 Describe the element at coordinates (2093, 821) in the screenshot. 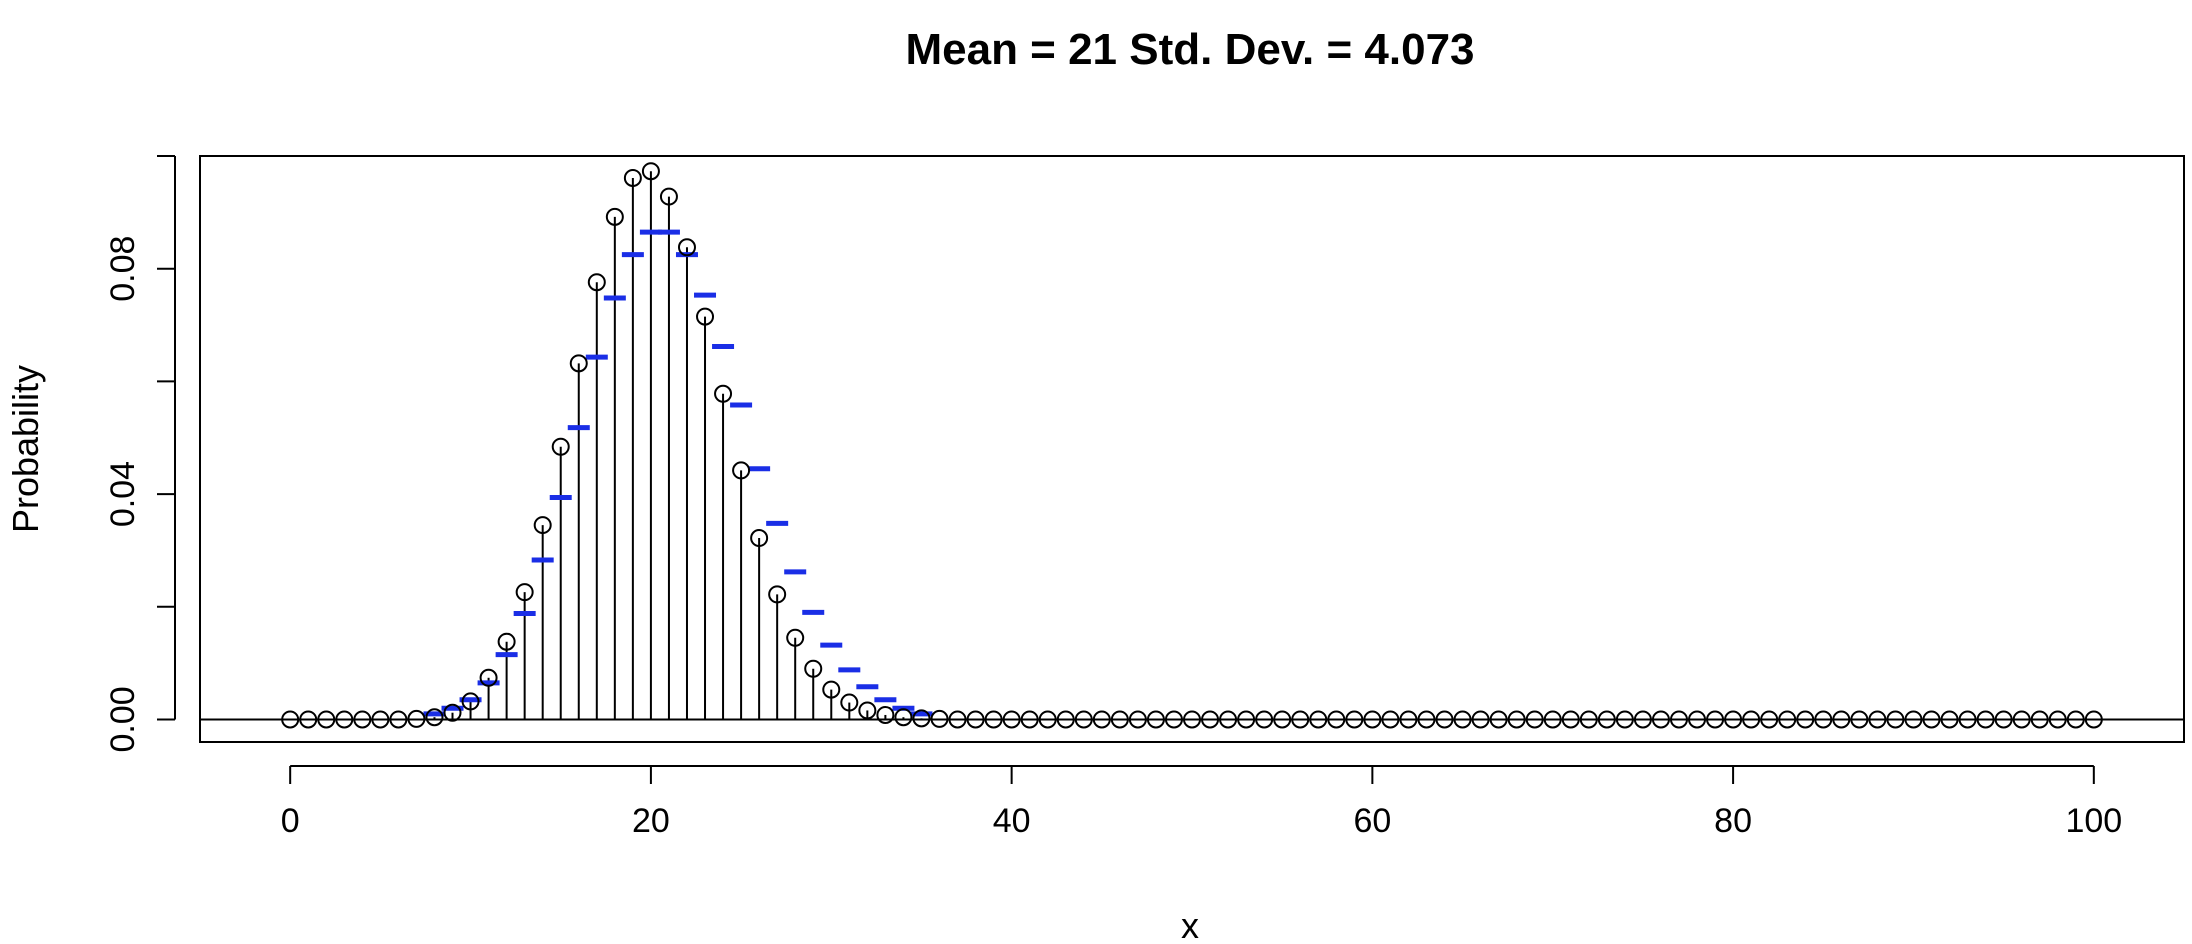

I see `x-tick-label: 100` at that location.